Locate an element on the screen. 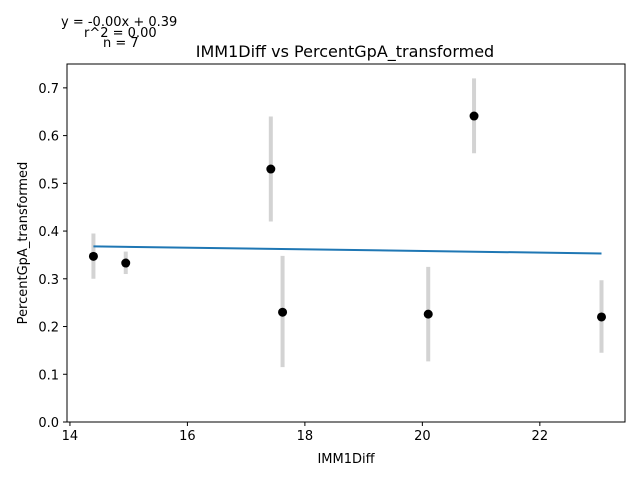 The image size is (640, 480). x-tick-label-22: 22 is located at coordinates (540, 436).